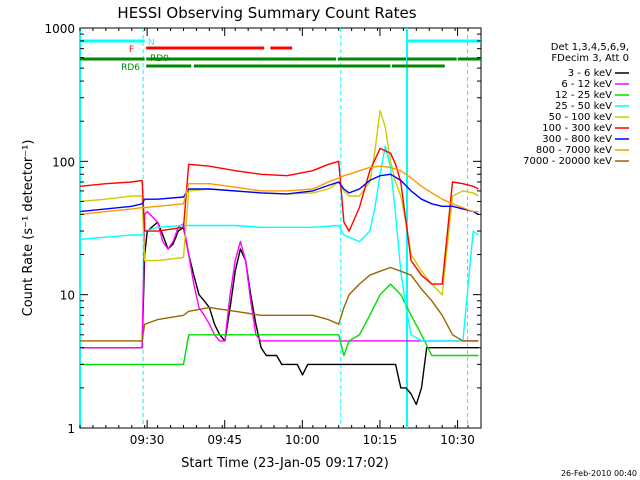 This screenshot has height=480, width=640. What do you see at coordinates (590, 47) in the screenshot?
I see `legend-header-line: Det 1,3,4,5,6,9,` at bounding box center [590, 47].